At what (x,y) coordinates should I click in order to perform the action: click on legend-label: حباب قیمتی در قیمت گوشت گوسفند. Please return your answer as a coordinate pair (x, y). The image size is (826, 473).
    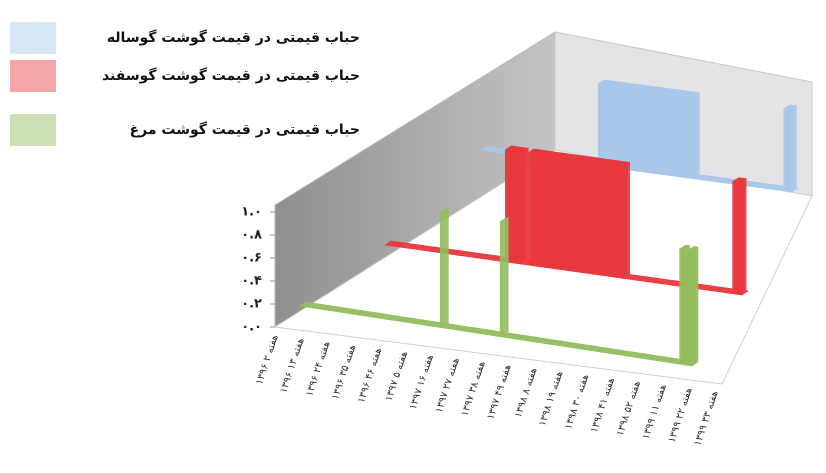
    Looking at the image, I should click on (231, 75).